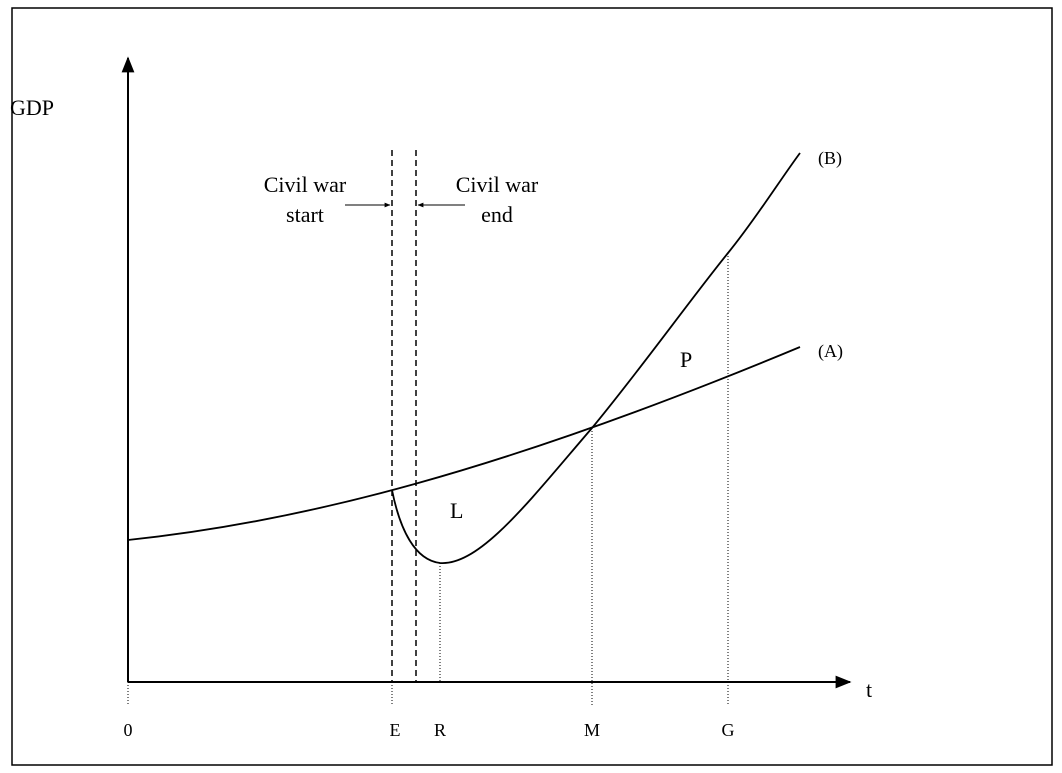 This screenshot has width=1062, height=773. Describe the element at coordinates (869, 689) in the screenshot. I see `x-axis-label: t` at that location.